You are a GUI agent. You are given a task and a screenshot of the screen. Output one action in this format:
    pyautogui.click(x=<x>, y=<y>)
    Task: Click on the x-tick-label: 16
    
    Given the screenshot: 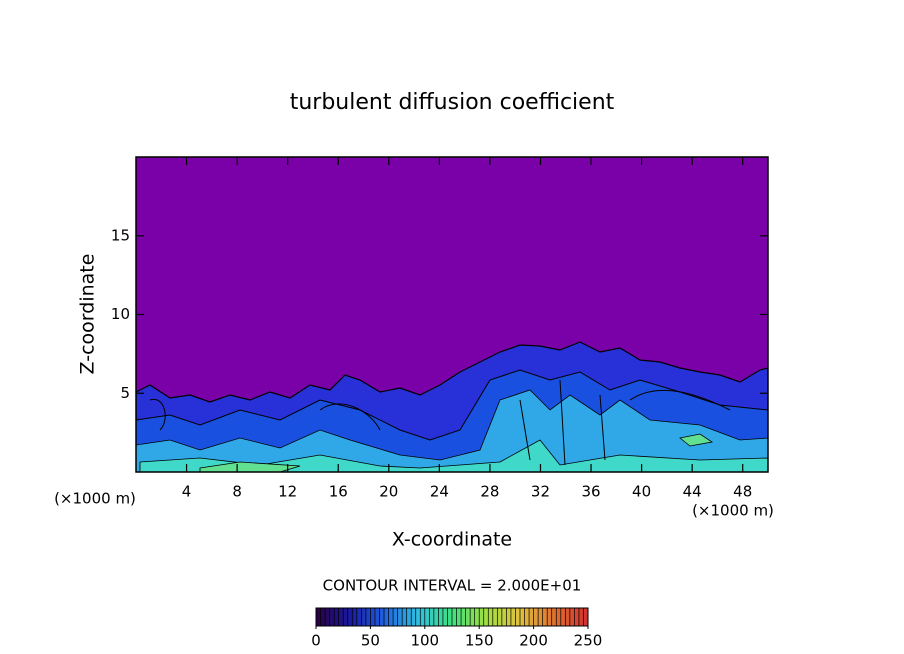 What is the action you would take?
    pyautogui.click(x=338, y=492)
    